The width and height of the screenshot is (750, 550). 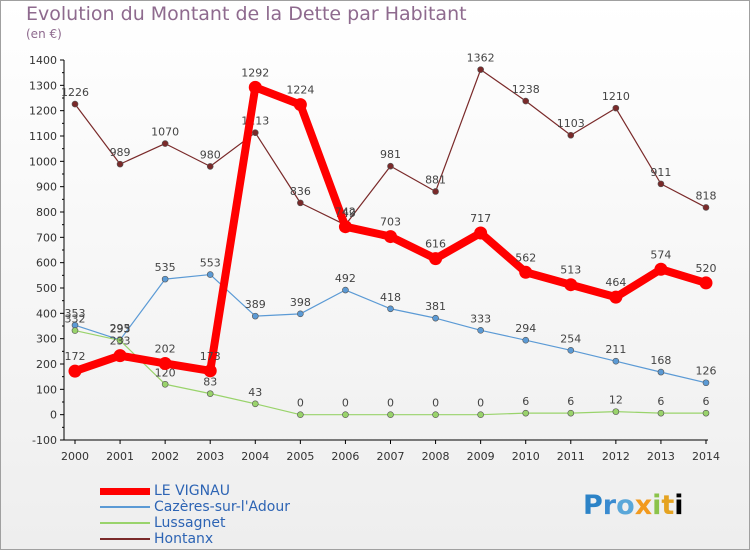 What do you see at coordinates (190, 523) in the screenshot?
I see `legend-label: Lussagnet` at bounding box center [190, 523].